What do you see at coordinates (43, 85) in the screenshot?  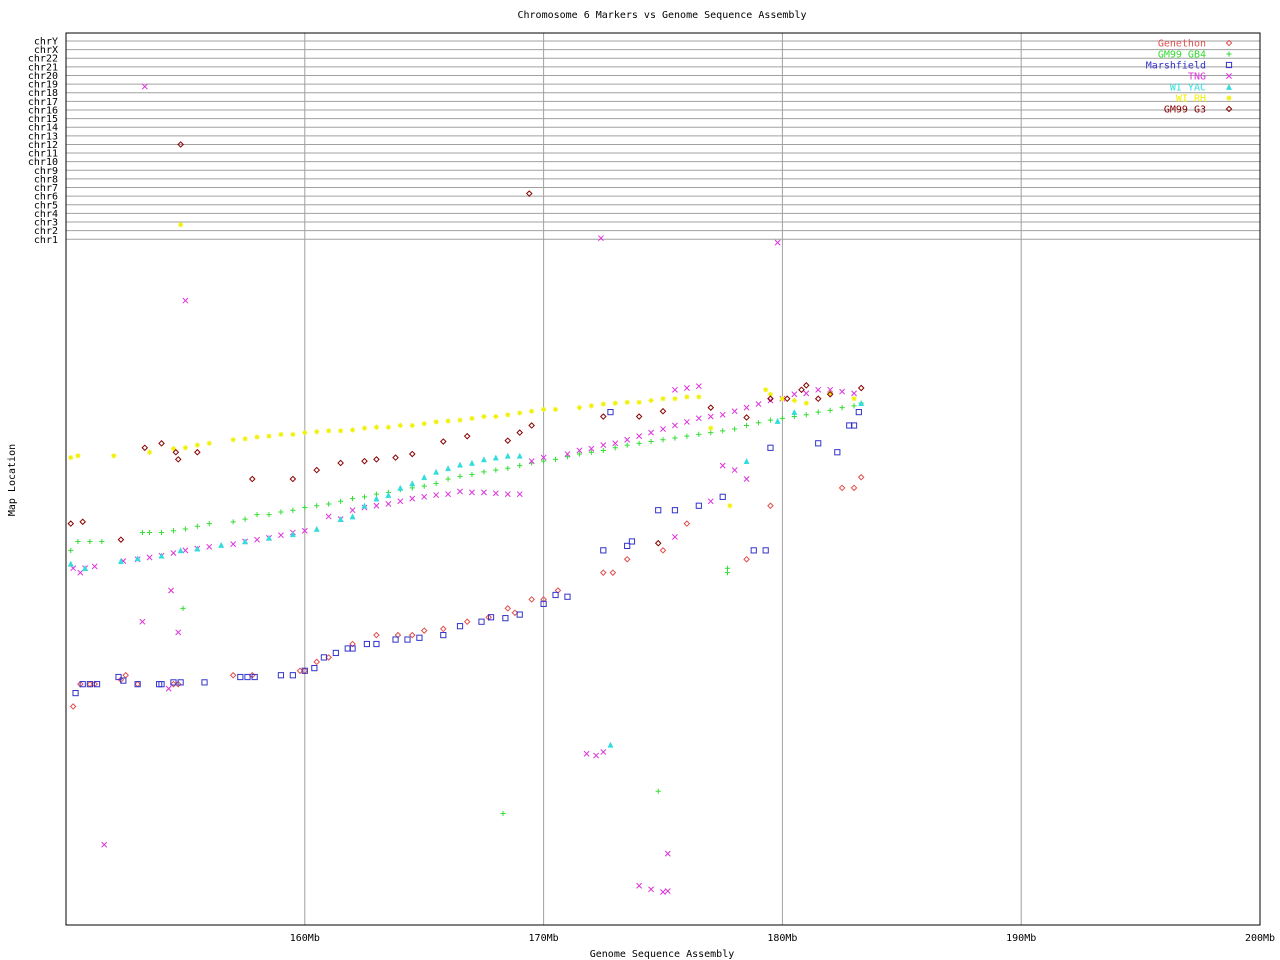 I see `chrom-label: chr19` at bounding box center [43, 85].